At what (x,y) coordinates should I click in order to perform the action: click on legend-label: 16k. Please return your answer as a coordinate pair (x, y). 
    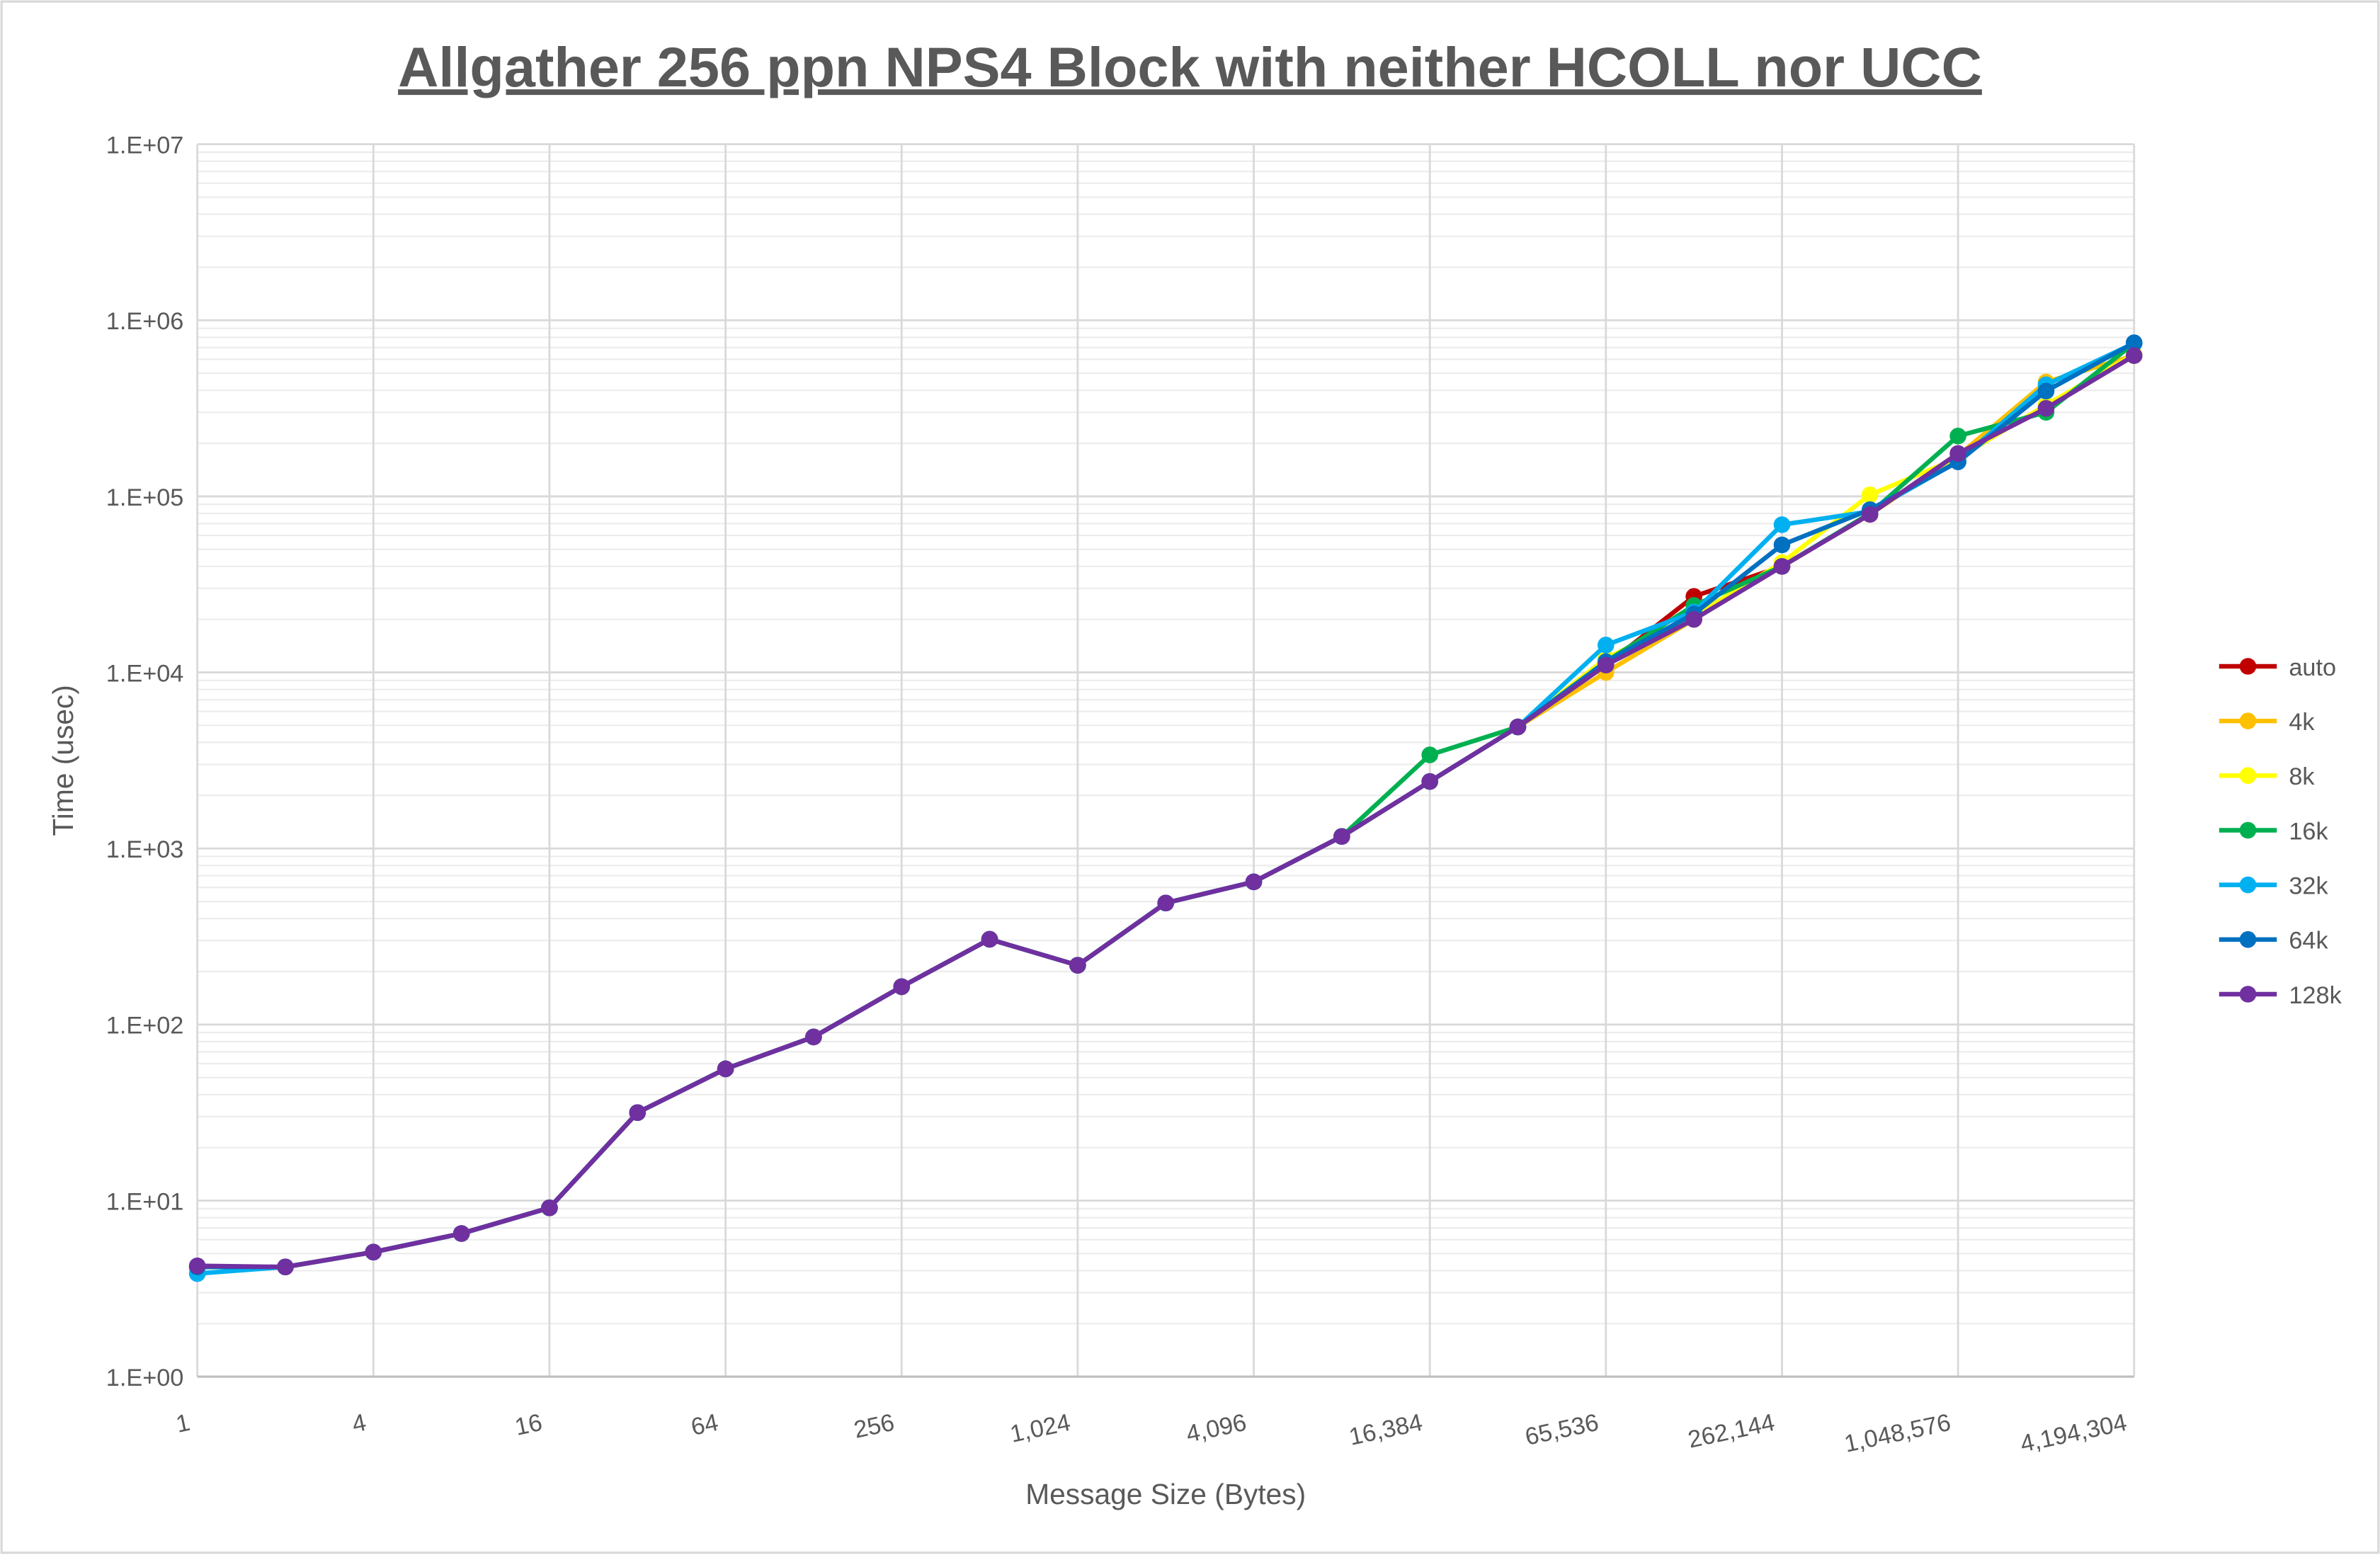
    Looking at the image, I should click on (2308, 831).